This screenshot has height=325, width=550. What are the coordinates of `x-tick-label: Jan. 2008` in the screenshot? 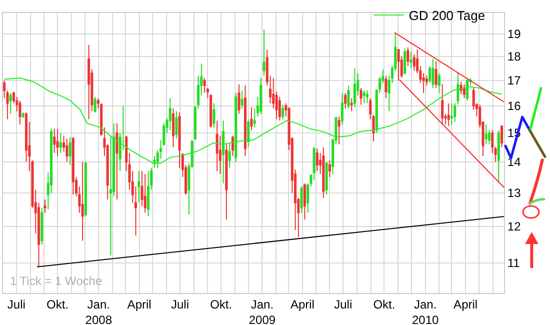 It's located at (98, 311).